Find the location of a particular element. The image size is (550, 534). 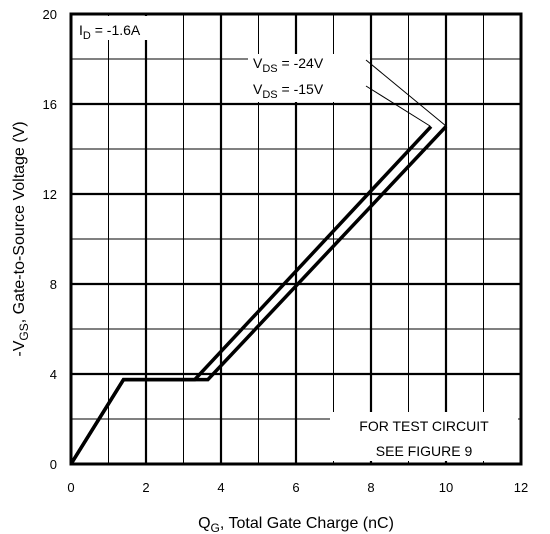

x-tick-label: 0 is located at coordinates (70, 487).